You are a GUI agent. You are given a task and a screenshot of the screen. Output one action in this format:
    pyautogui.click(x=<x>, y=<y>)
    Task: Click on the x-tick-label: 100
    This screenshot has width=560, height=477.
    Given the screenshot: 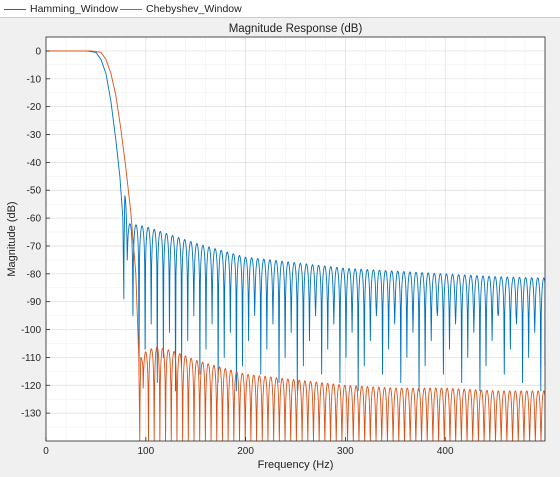 What is the action you would take?
    pyautogui.click(x=145, y=451)
    